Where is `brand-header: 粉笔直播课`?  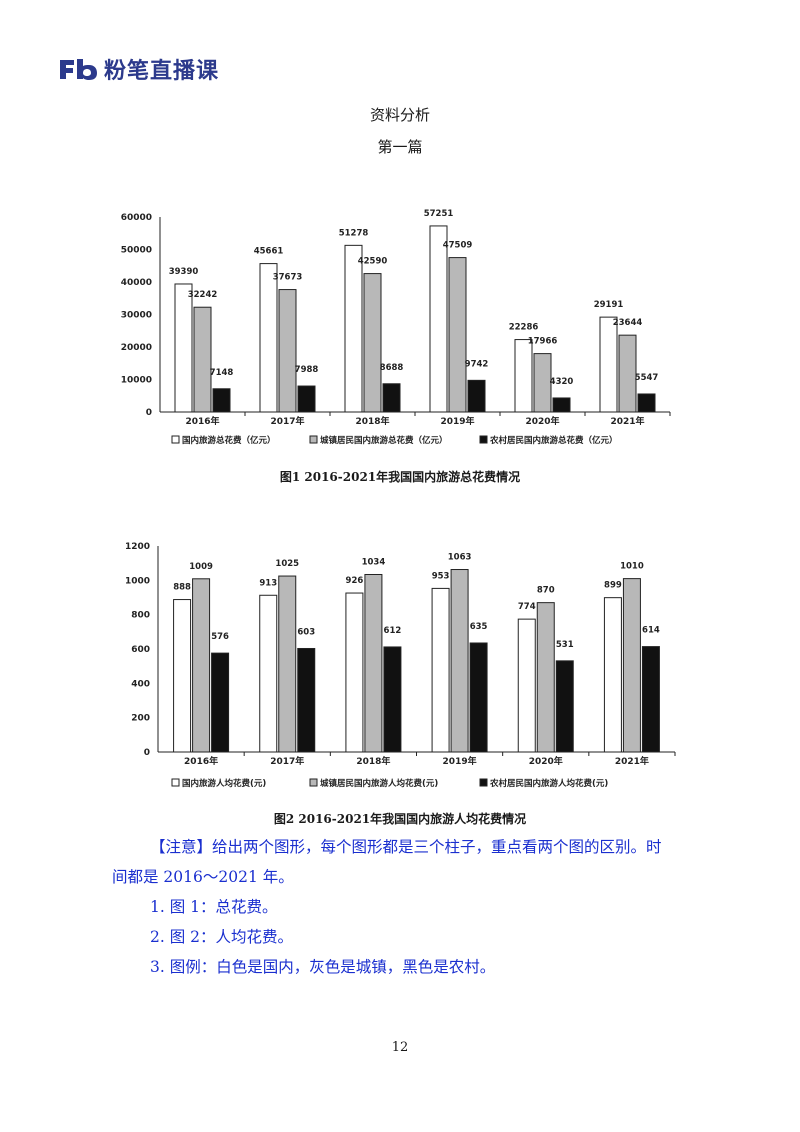 brand-header: 粉笔直播课 is located at coordinates (138, 69).